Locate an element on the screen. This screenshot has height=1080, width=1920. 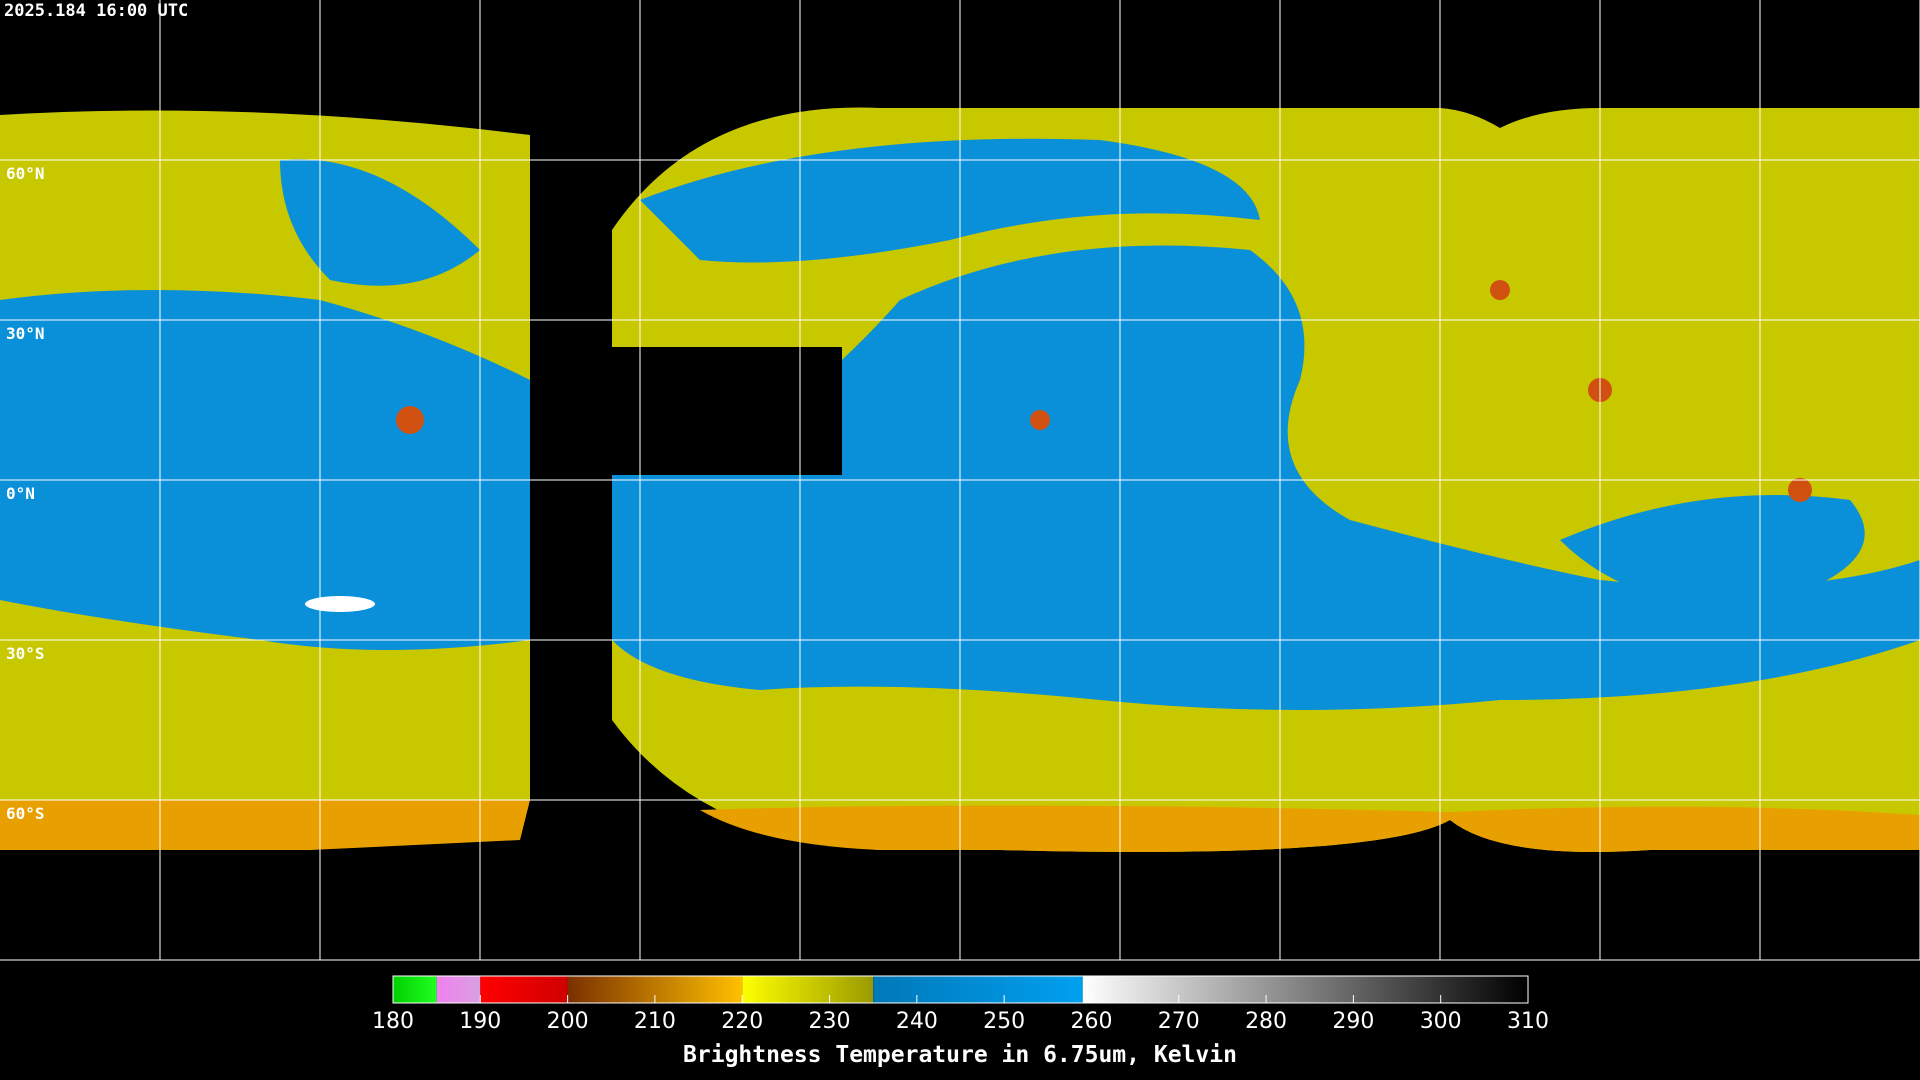
colorbar-tick-label: 310 is located at coordinates (1528, 1021).